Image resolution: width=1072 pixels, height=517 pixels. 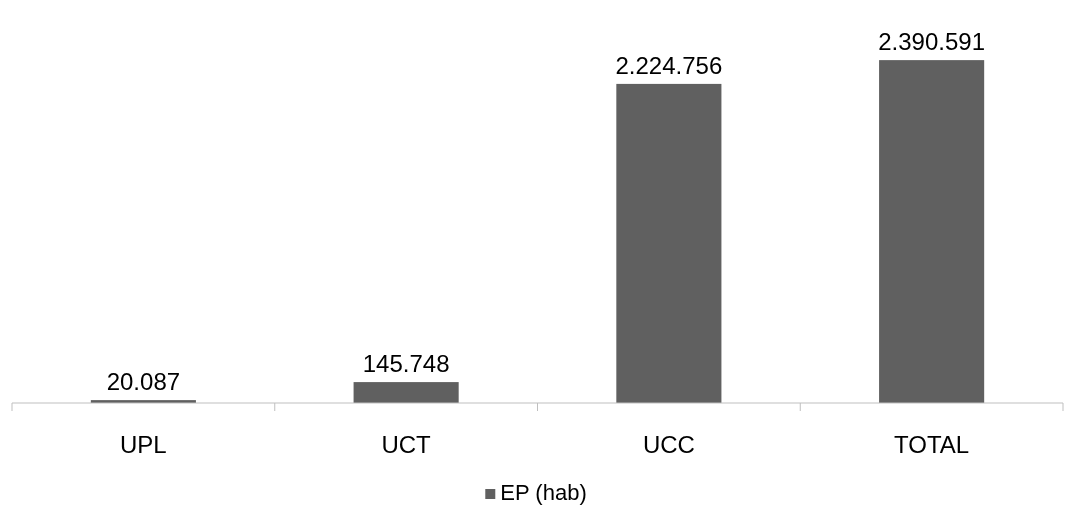 What do you see at coordinates (143, 444) in the screenshot?
I see `x-tick-label: UPL` at bounding box center [143, 444].